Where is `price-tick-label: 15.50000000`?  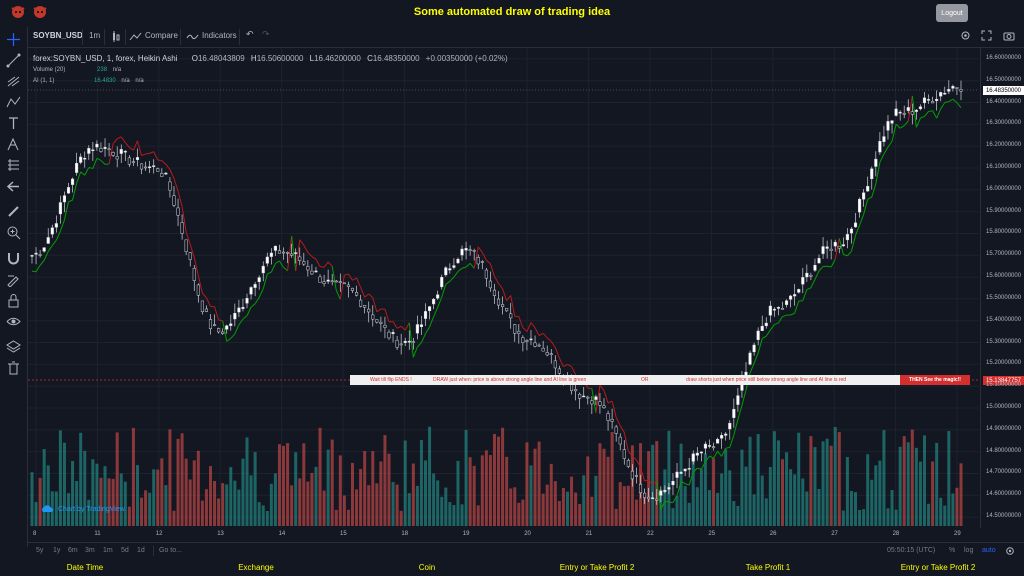 price-tick-label: 15.50000000 is located at coordinates (1004, 297).